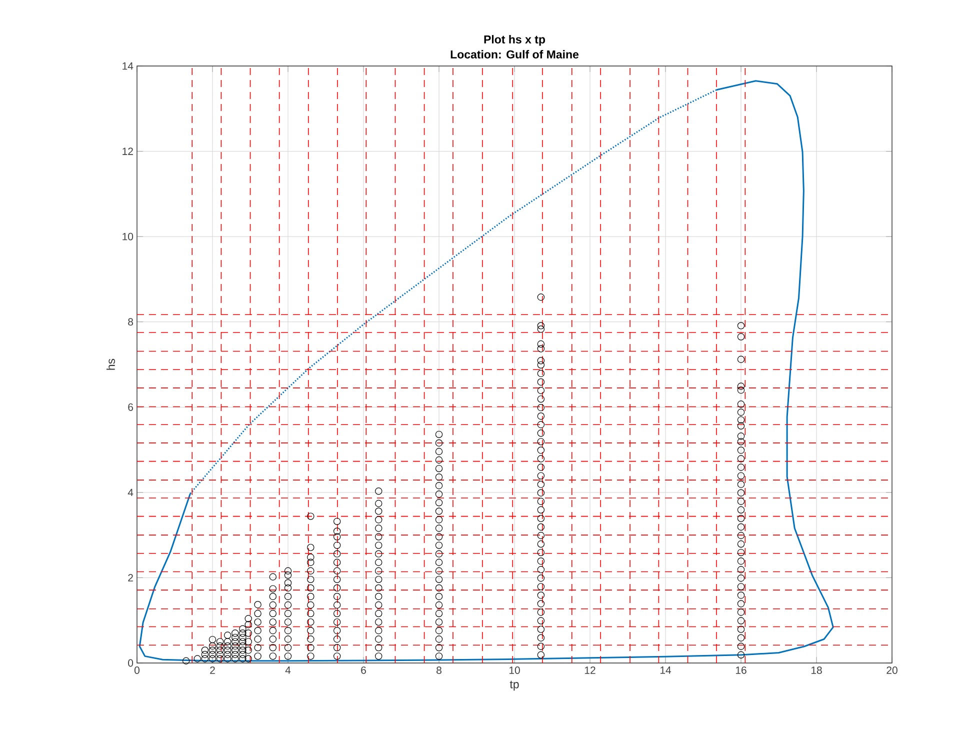  I want to click on chart-title: Plot hs x tp, so click(515, 40).